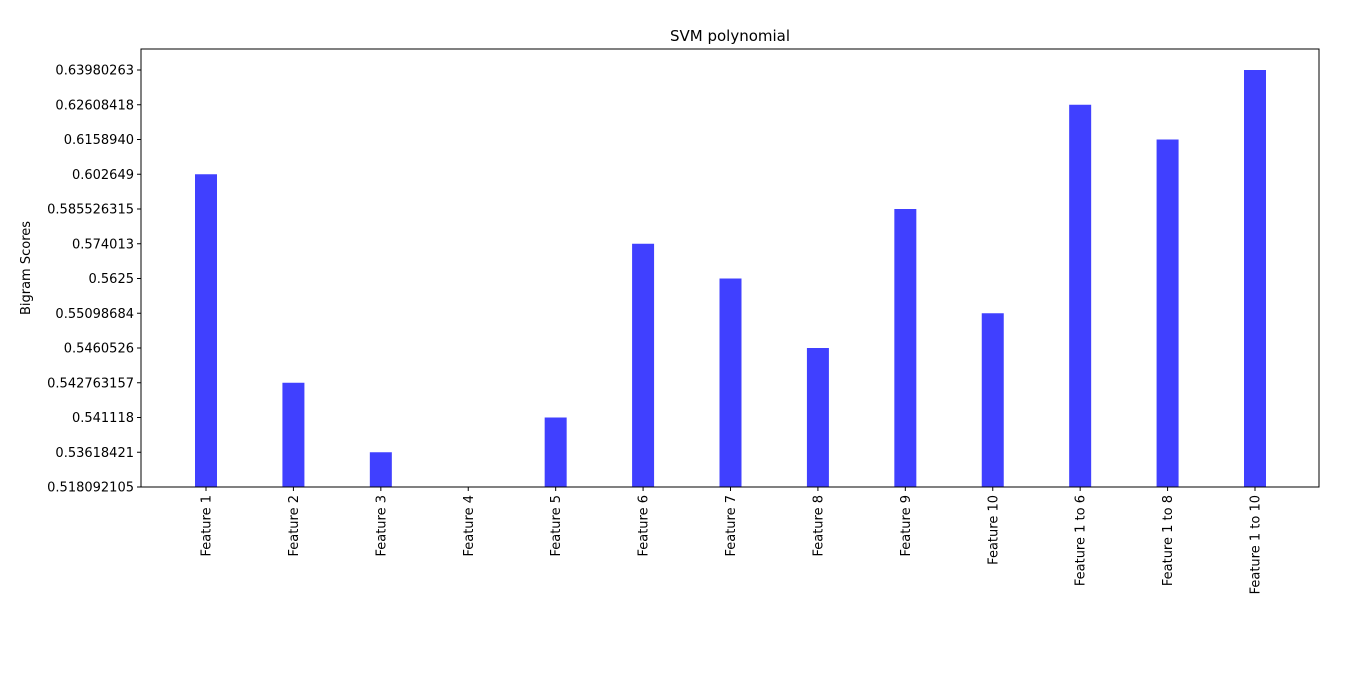 This screenshot has height=675, width=1366. I want to click on y-tick-label: 0.62608418, so click(94, 105).